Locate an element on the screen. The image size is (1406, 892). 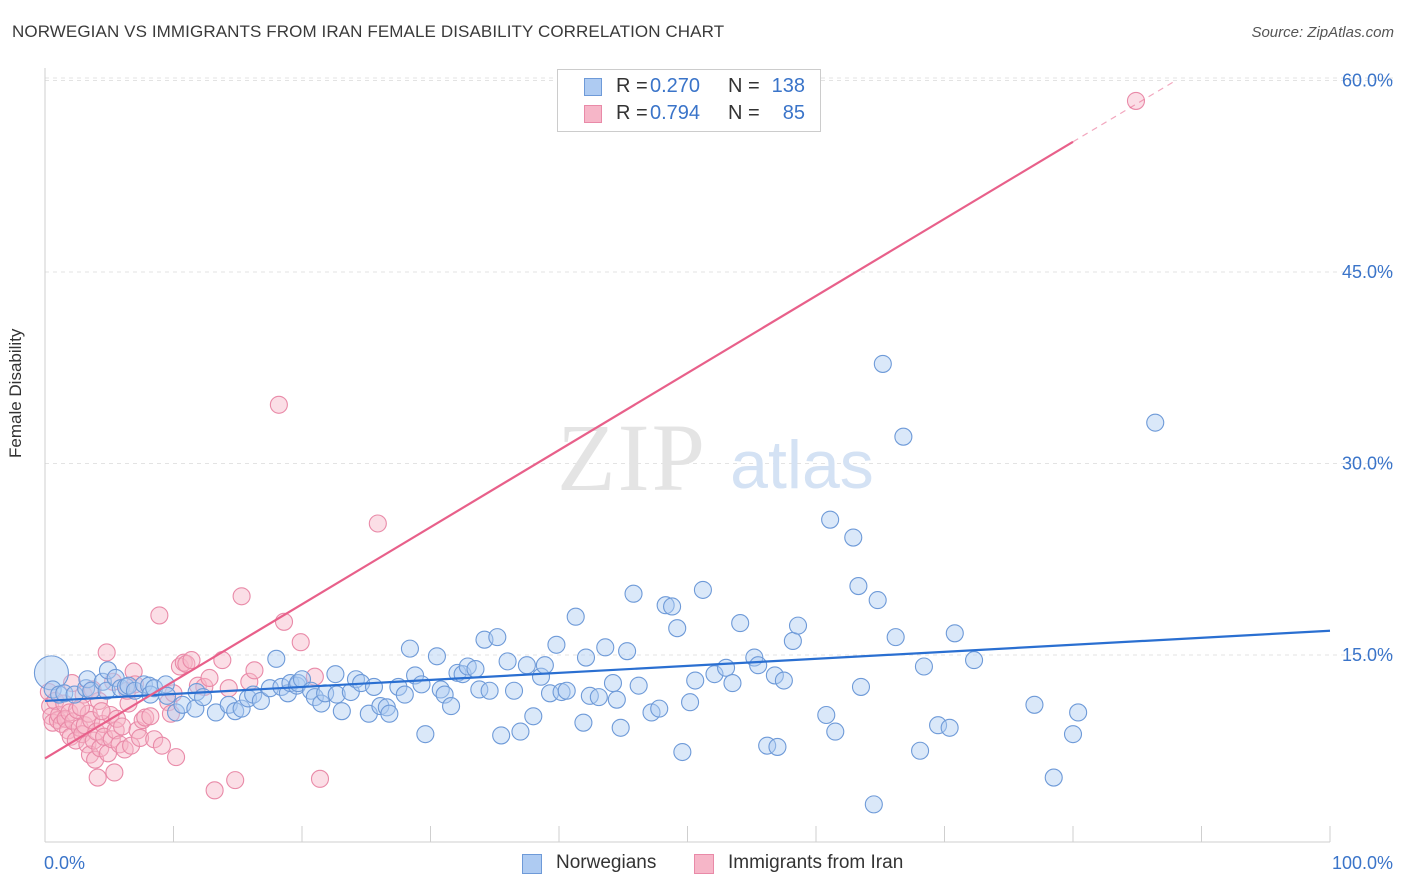
source-label: Source: ZipAtlas.com is located at coordinates (1322, 32).